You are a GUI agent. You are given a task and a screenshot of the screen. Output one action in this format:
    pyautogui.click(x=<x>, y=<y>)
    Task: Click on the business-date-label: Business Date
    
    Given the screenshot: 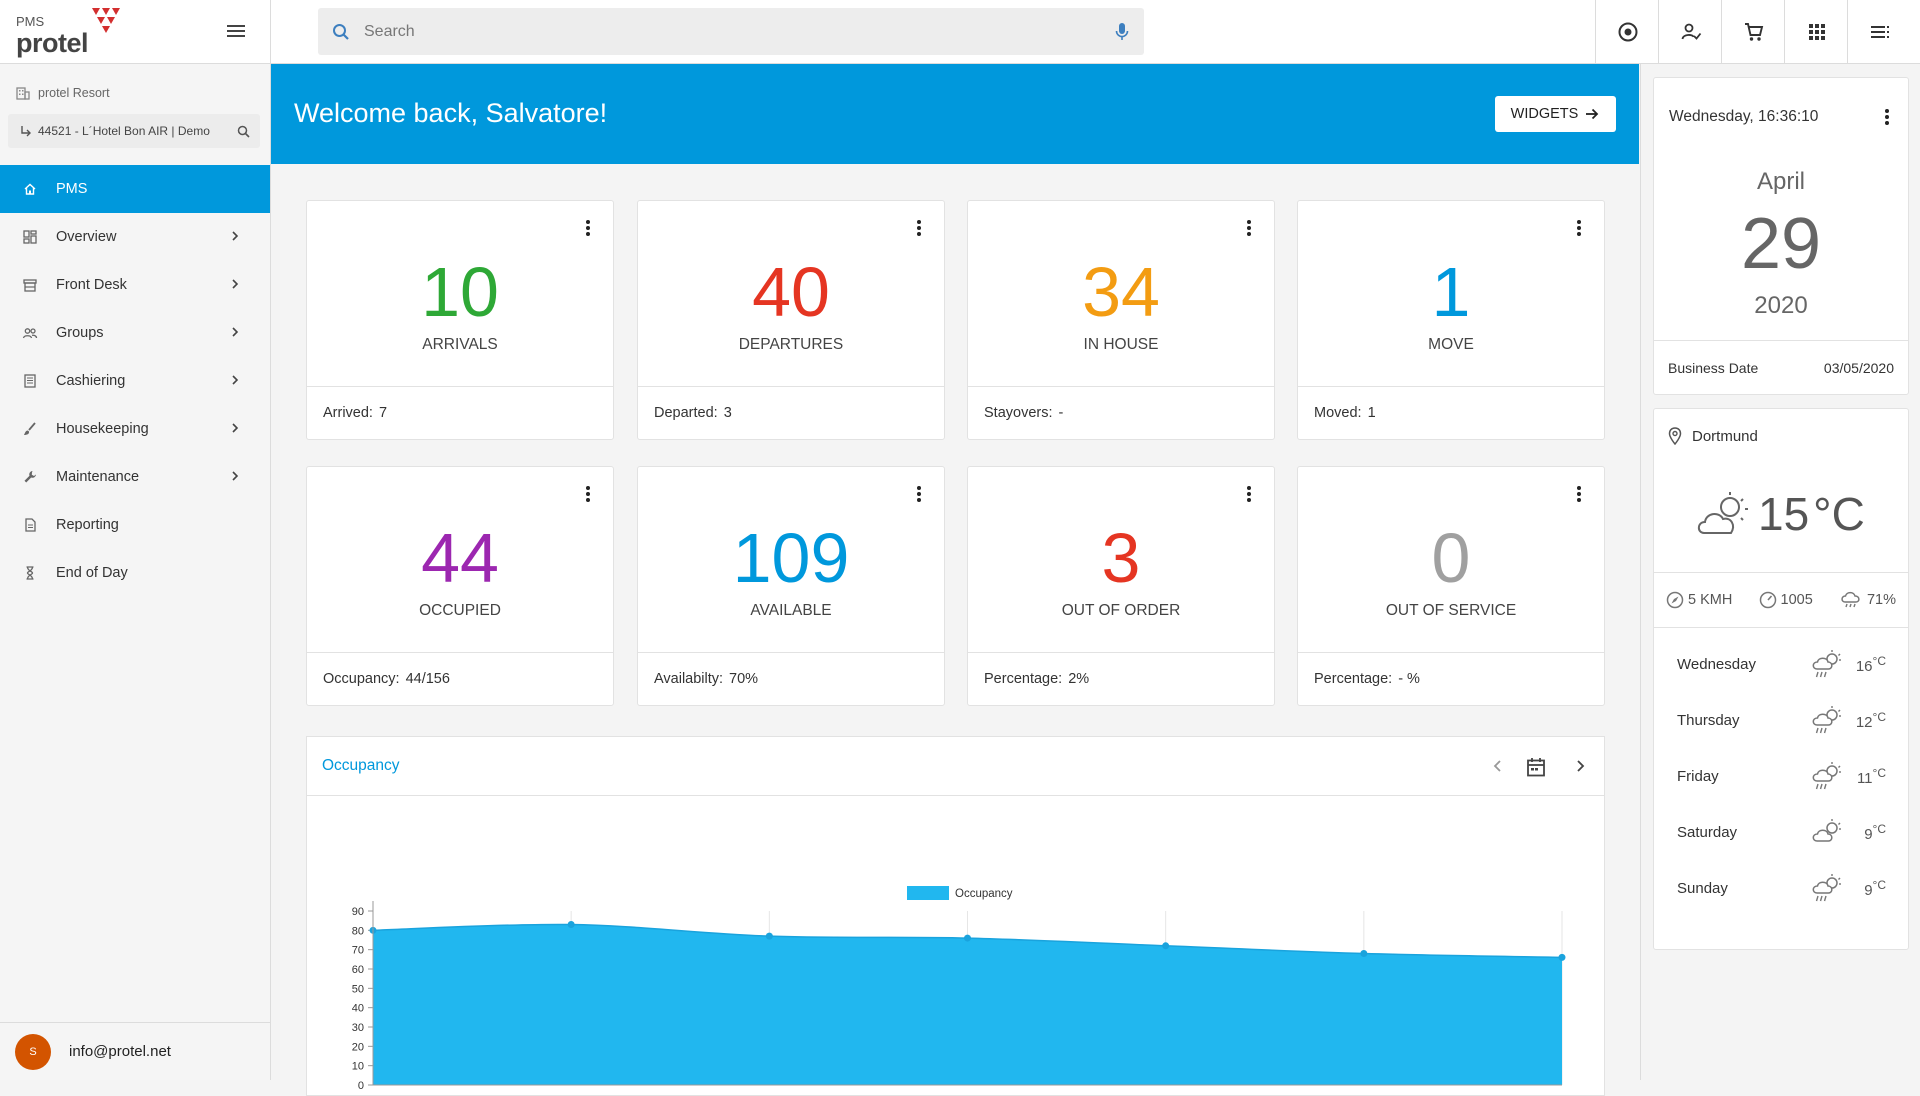 What is the action you would take?
    pyautogui.click(x=1713, y=367)
    